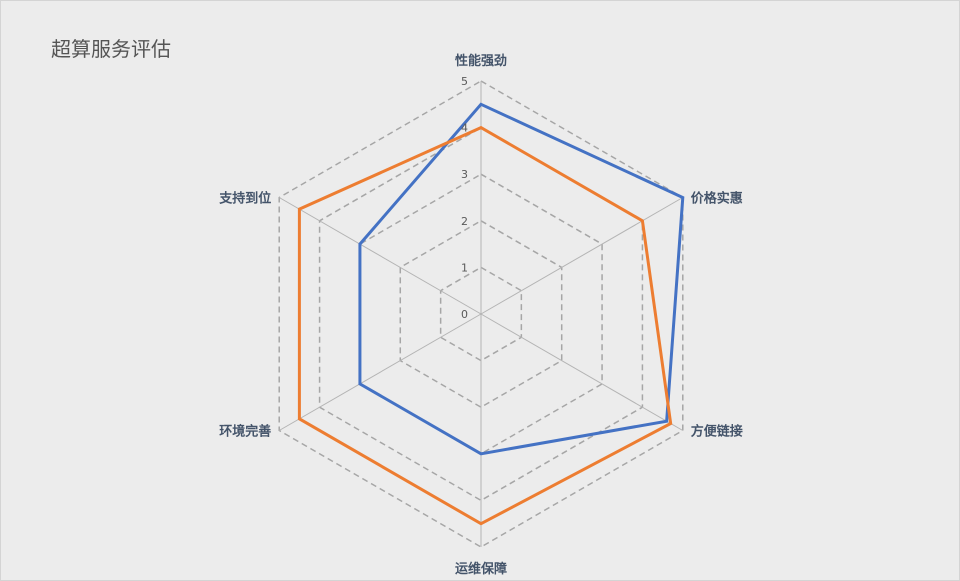  Describe the element at coordinates (464, 174) in the screenshot. I see `tick-label: 3` at that location.